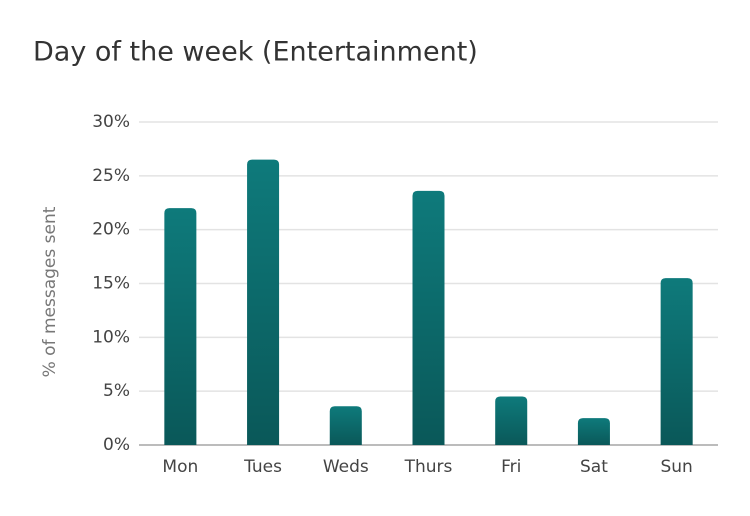 The width and height of the screenshot is (750, 516). I want to click on y-tick-label: 25%, so click(111, 176).